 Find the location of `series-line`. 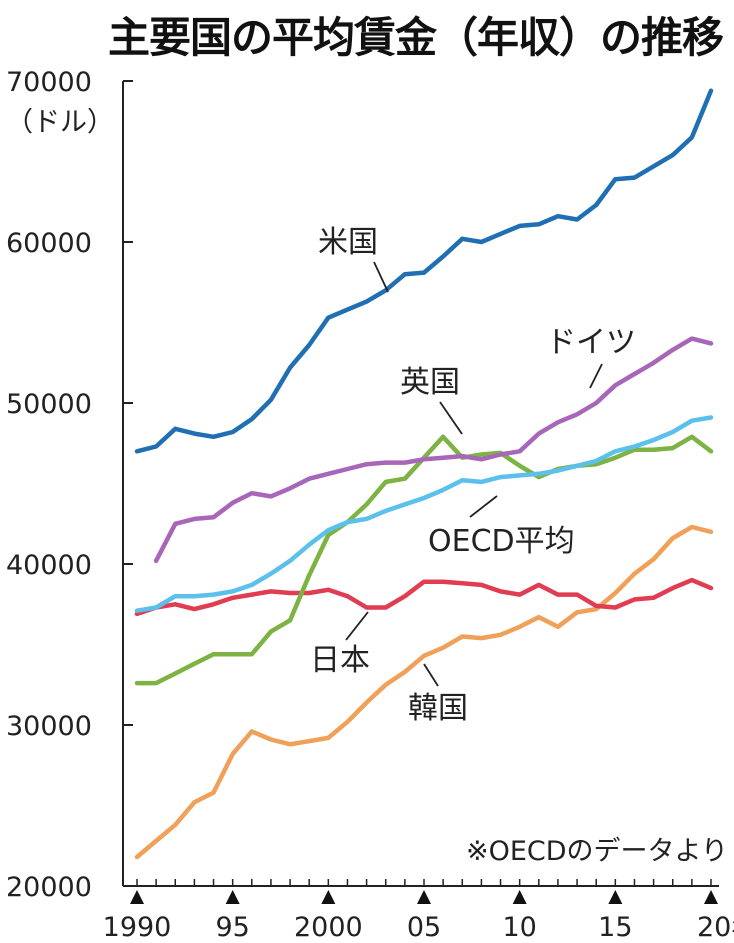

series-line is located at coordinates (424, 597).